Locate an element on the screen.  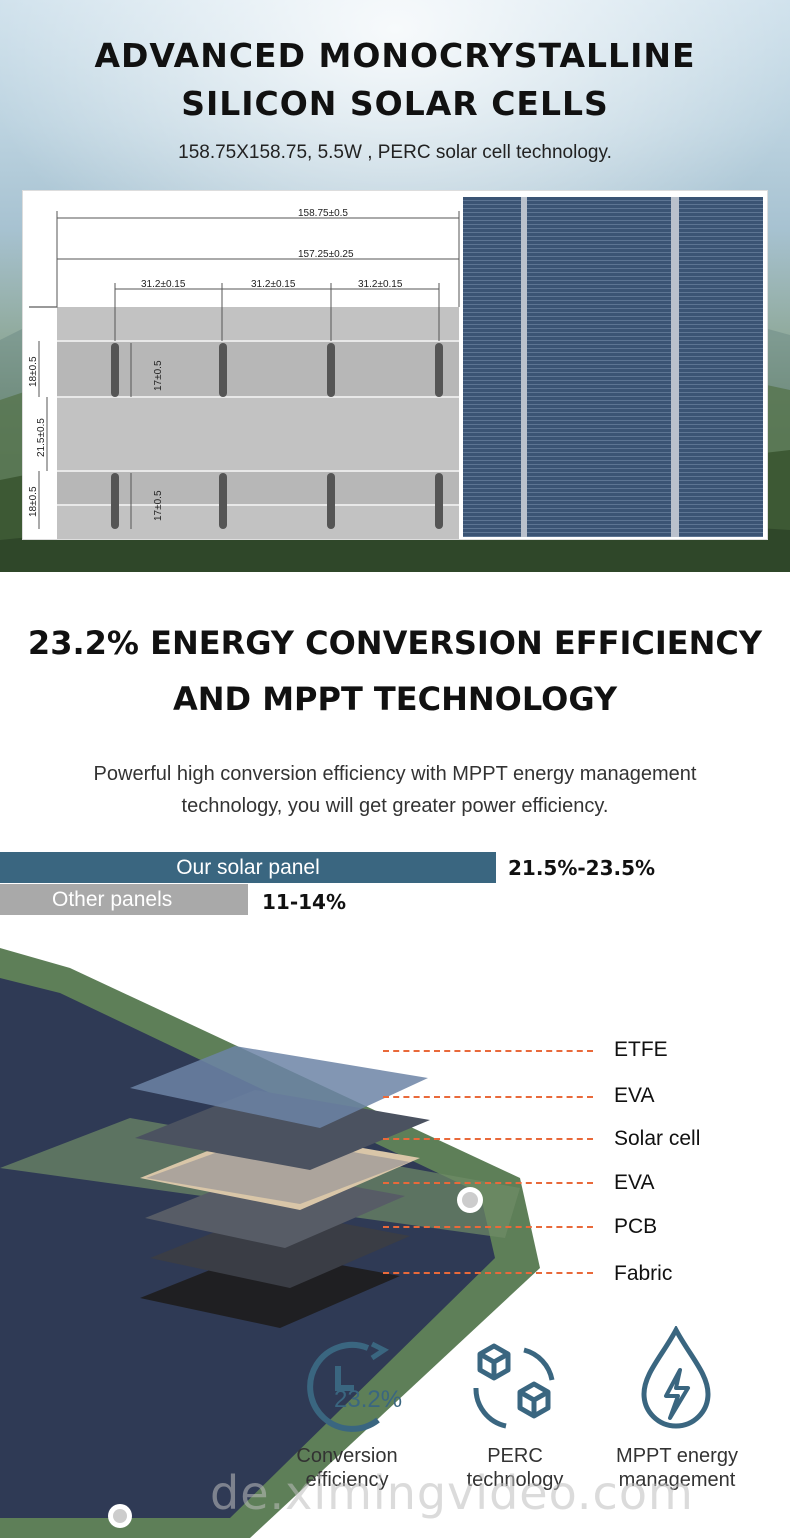
layer-label-eva-1: EVA is located at coordinates (634, 1095).